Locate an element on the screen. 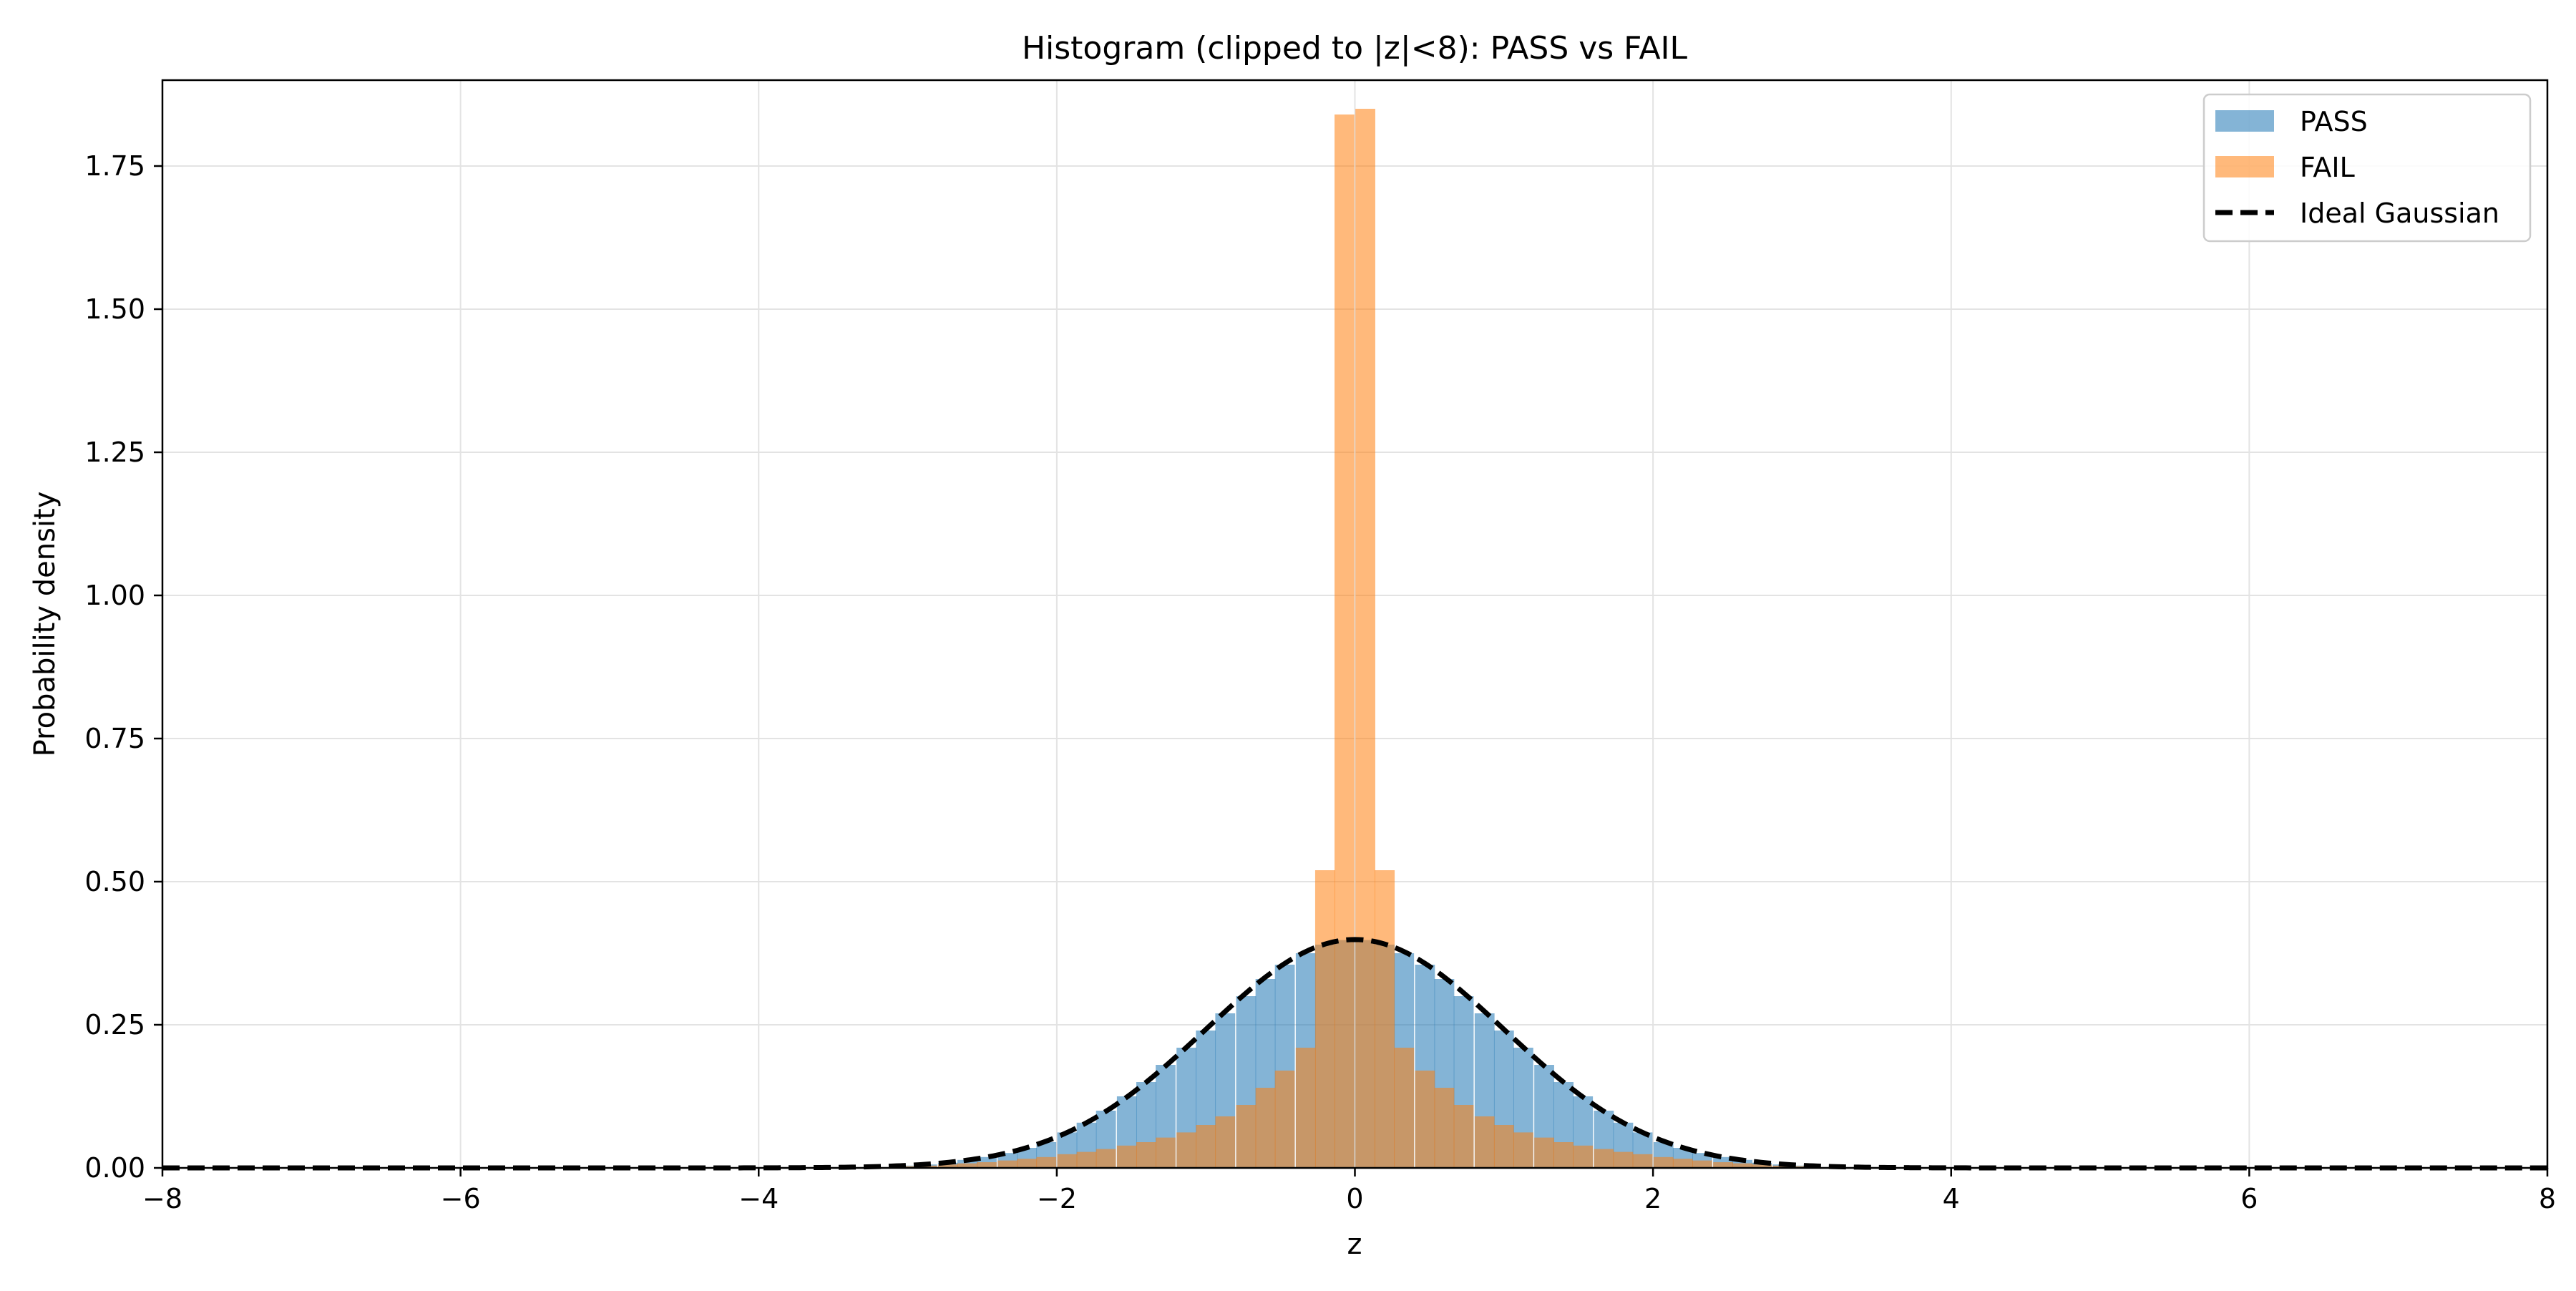 The image size is (2576, 1291). legend-box is located at coordinates (2367, 168).